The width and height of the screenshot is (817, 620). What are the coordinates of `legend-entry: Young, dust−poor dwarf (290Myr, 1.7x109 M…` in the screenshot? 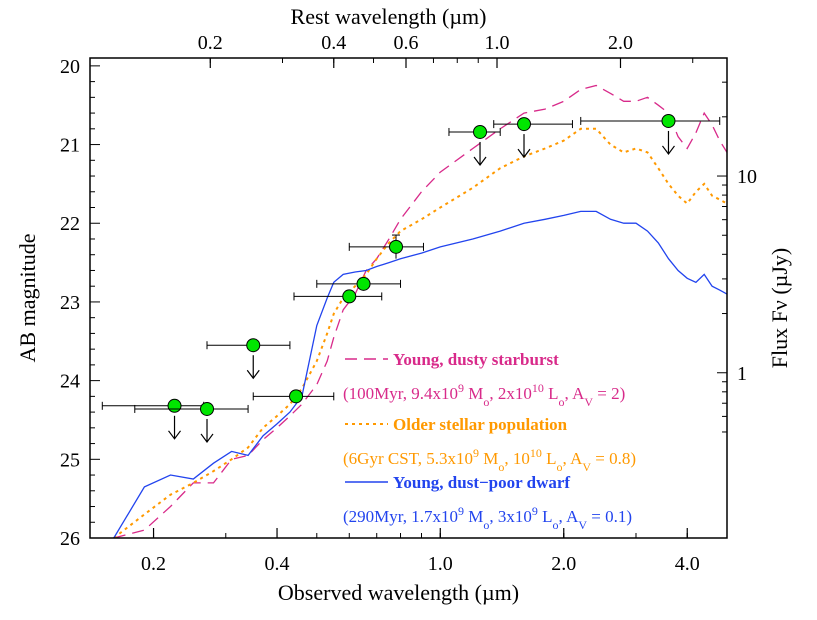 It's located at (487, 502).